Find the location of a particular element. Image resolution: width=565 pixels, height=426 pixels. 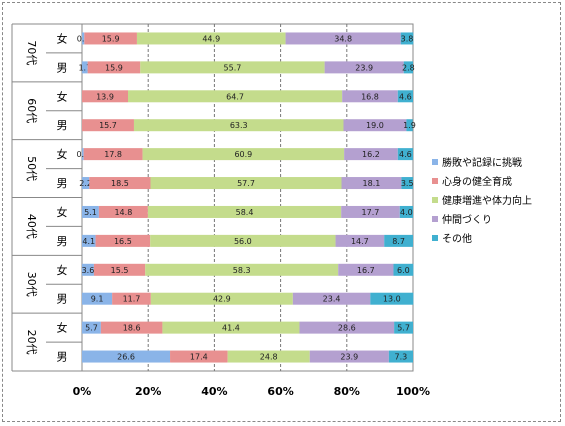

data-label: 63.3 is located at coordinates (239, 125).